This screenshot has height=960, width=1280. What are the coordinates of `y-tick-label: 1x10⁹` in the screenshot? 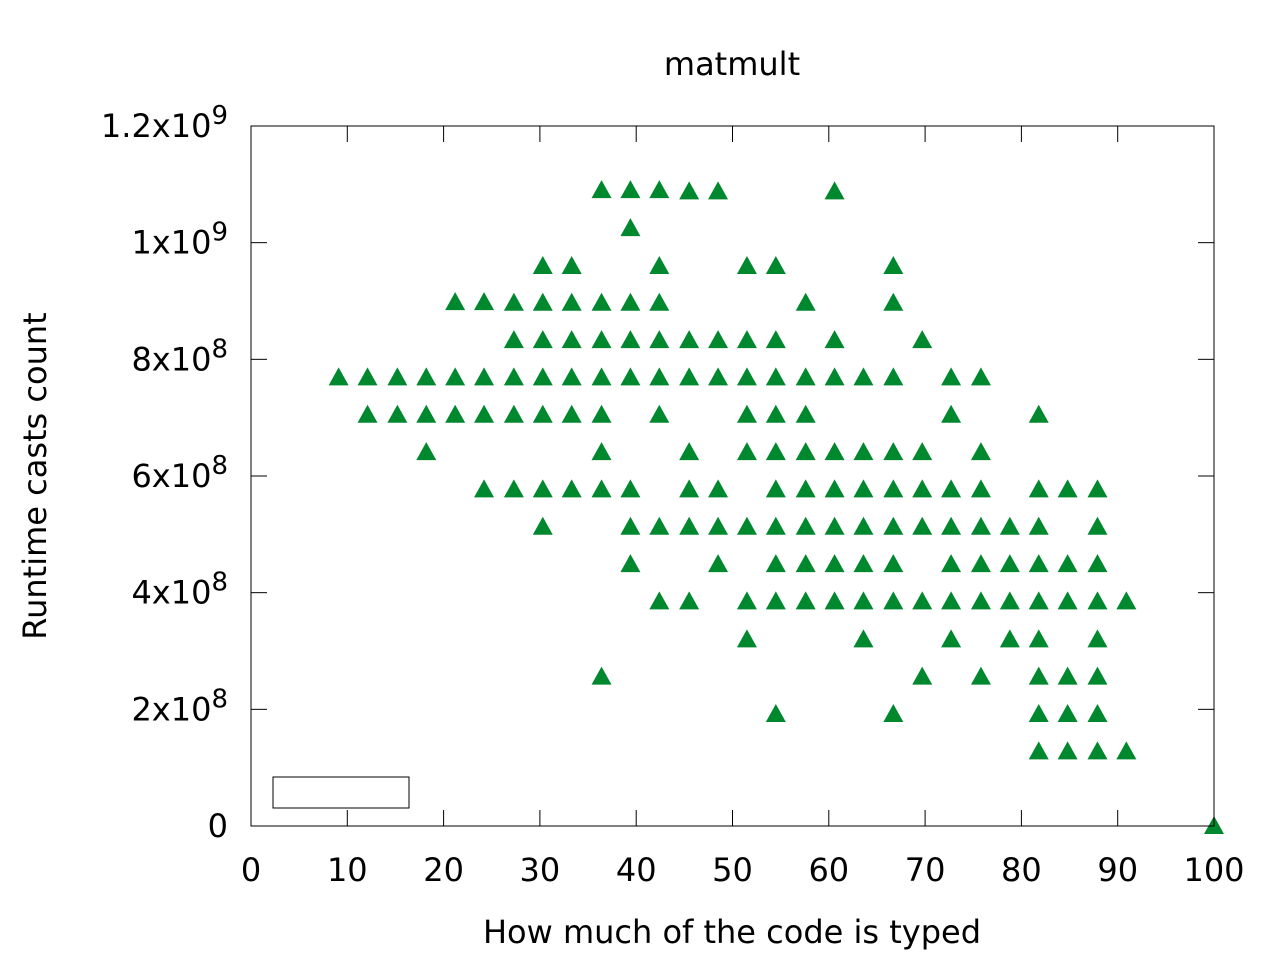 It's located at (179, 240).